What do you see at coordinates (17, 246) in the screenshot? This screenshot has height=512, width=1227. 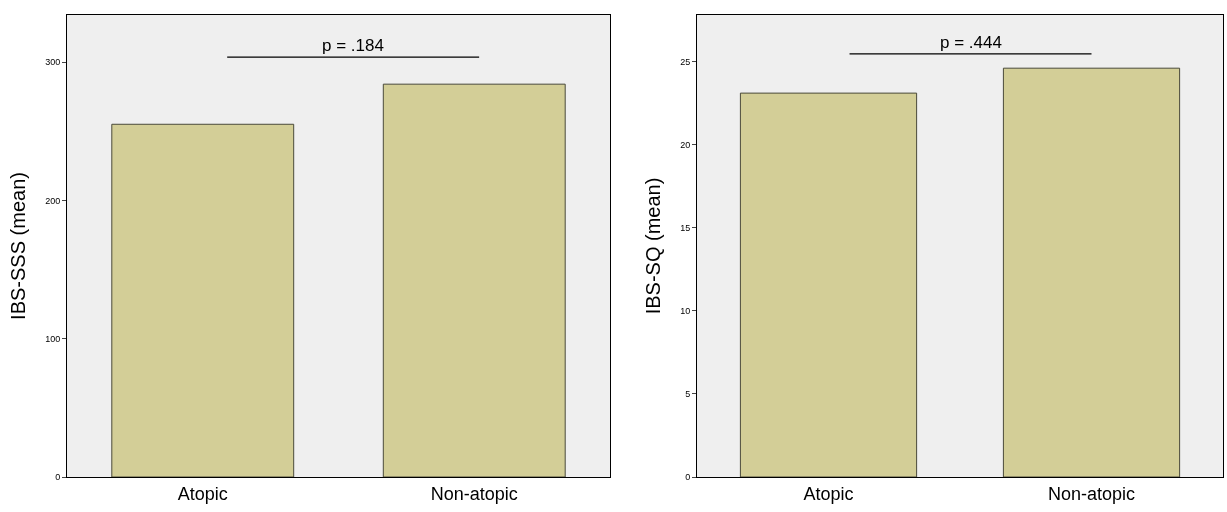 I see `y-axis-title: IBS-SSS (mean)` at bounding box center [17, 246].